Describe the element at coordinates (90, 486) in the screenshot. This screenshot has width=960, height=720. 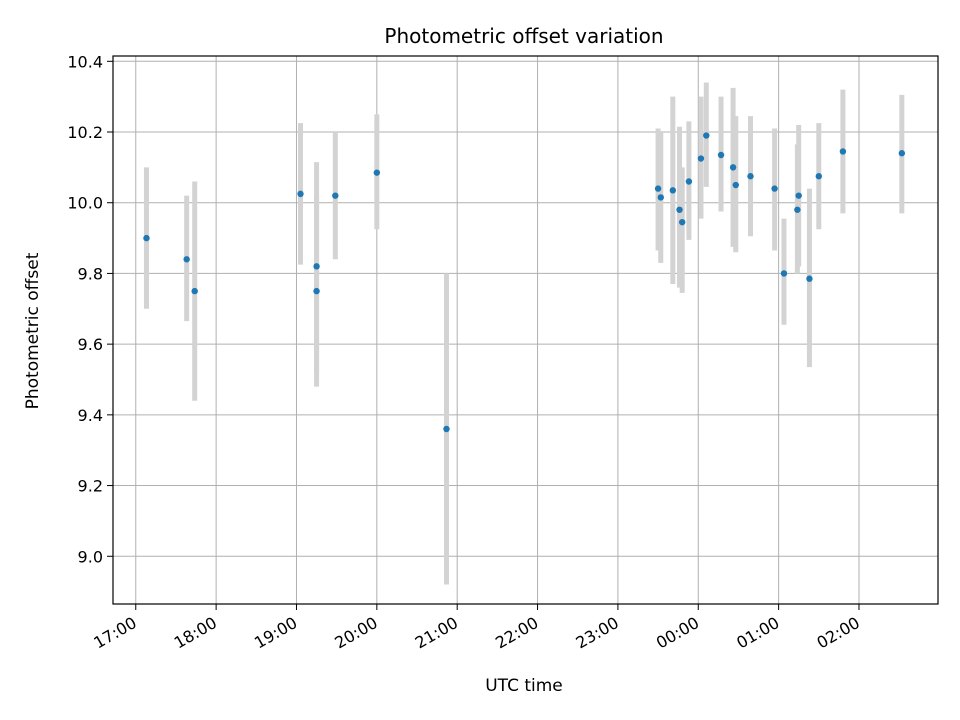
I see `y-tick-label: 9.2` at that location.